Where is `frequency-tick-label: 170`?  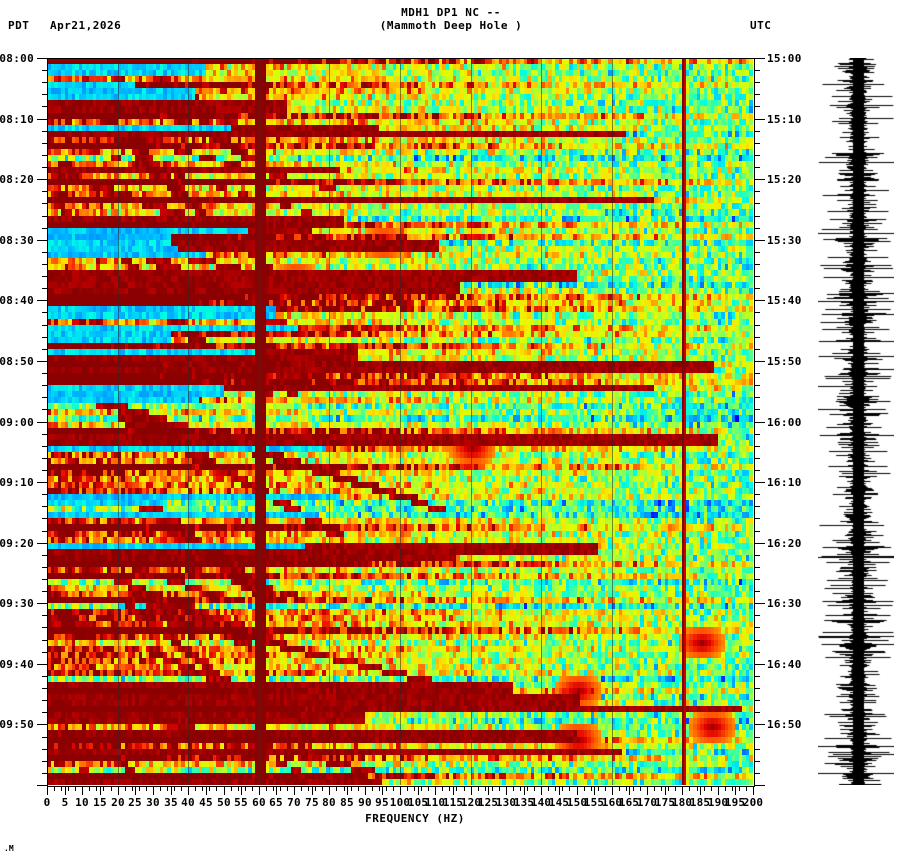 frequency-tick-label: 170 is located at coordinates (647, 802).